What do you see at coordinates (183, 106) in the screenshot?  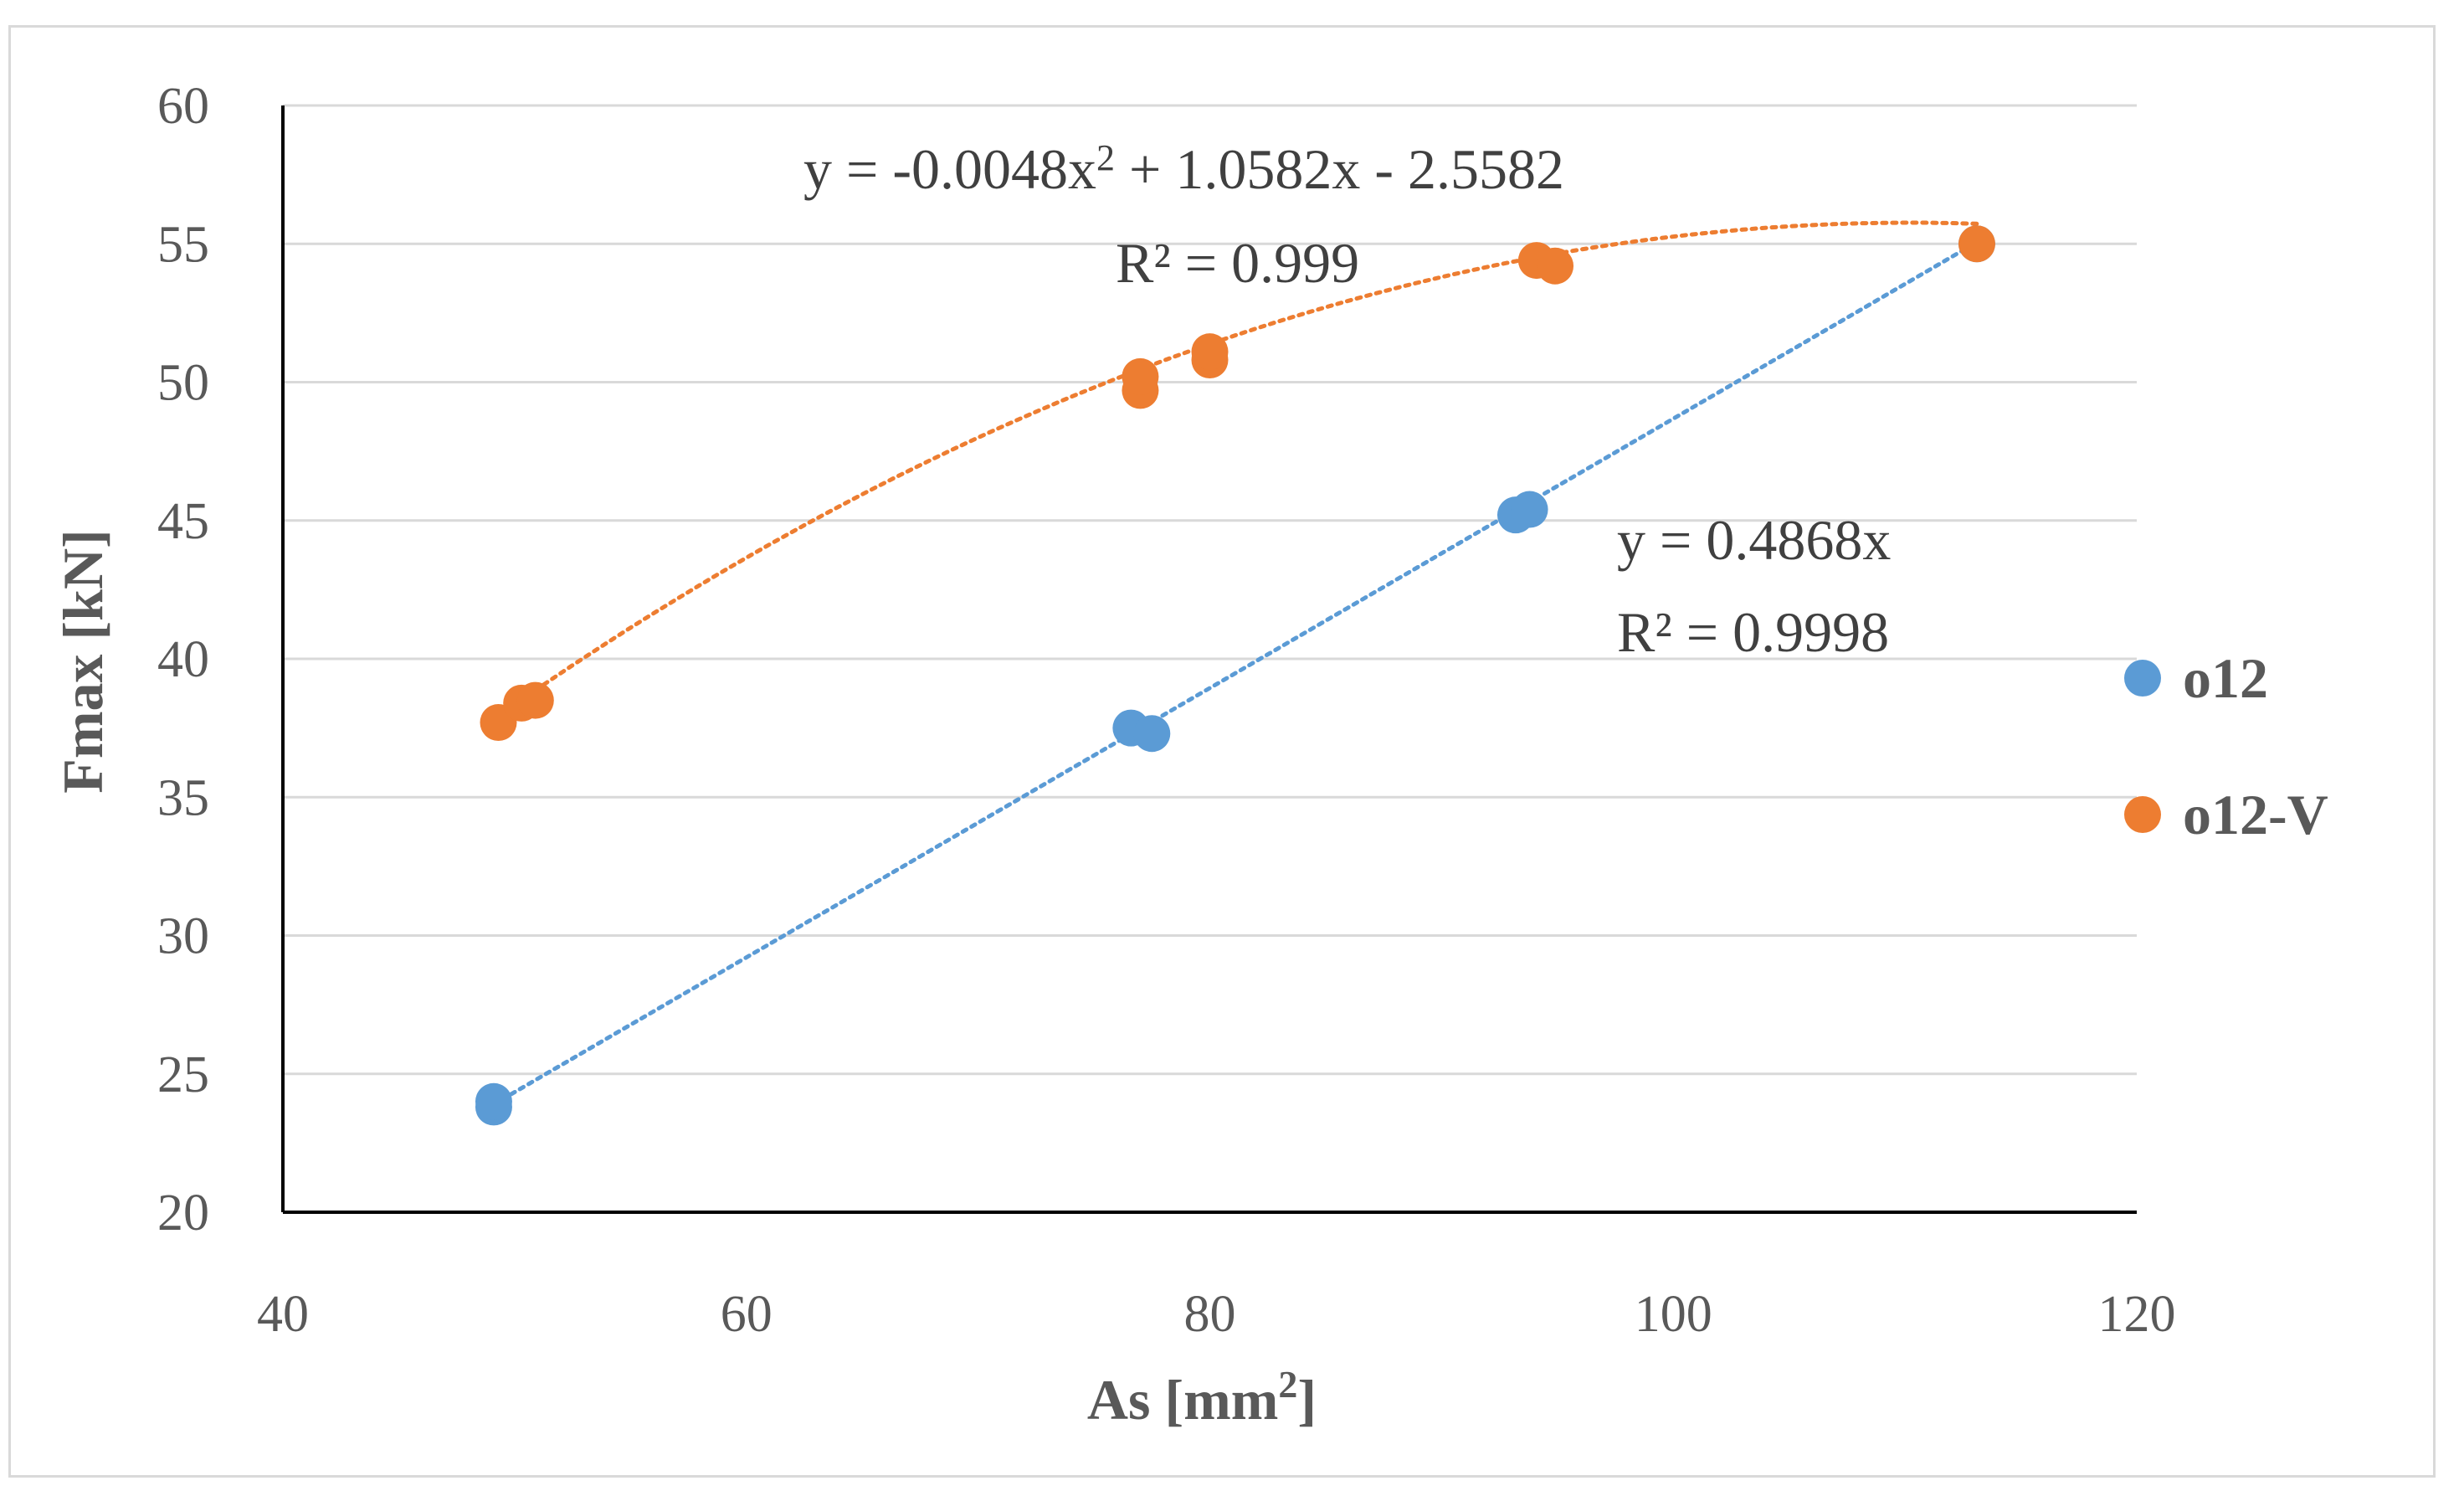 I see `y-tick-label-60: 60` at bounding box center [183, 106].